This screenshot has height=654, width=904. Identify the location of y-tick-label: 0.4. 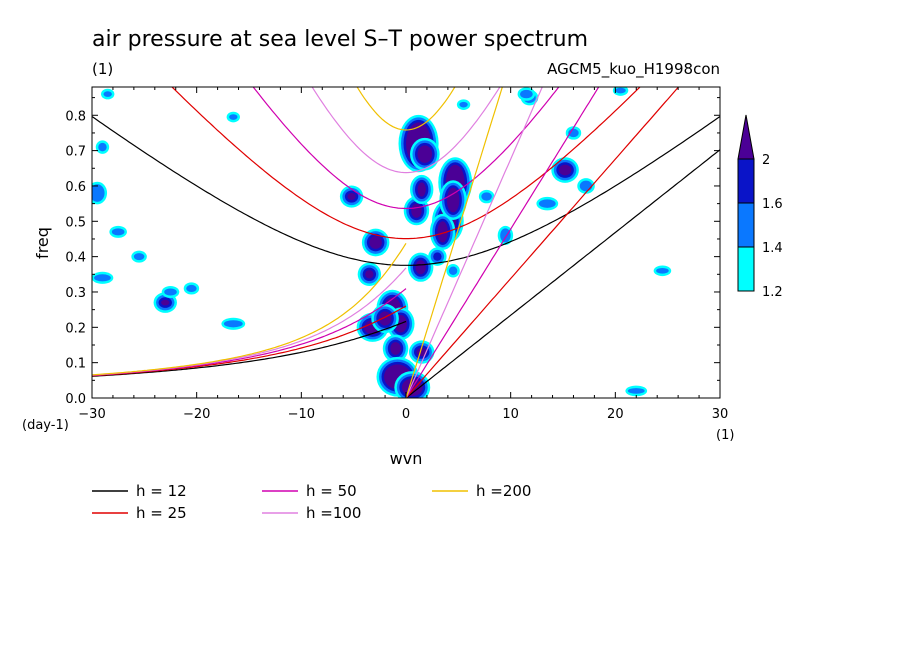
(75, 258).